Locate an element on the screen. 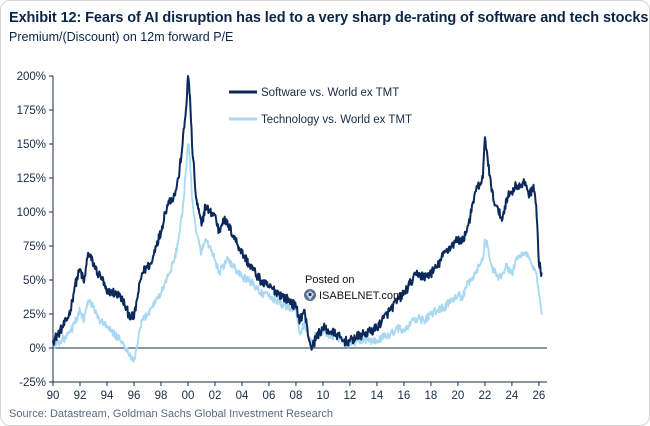  y-tick-label: 25% is located at coordinates (34, 315).